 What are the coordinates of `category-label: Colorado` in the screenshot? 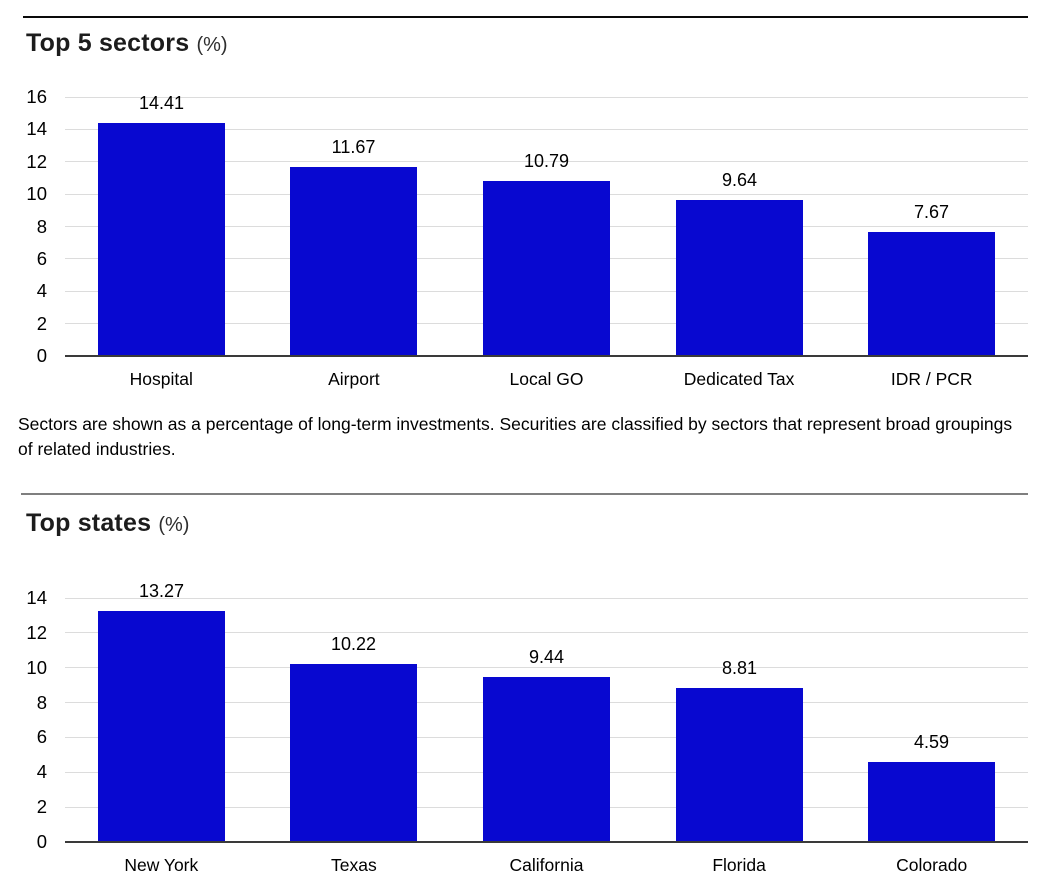 It's located at (932, 865).